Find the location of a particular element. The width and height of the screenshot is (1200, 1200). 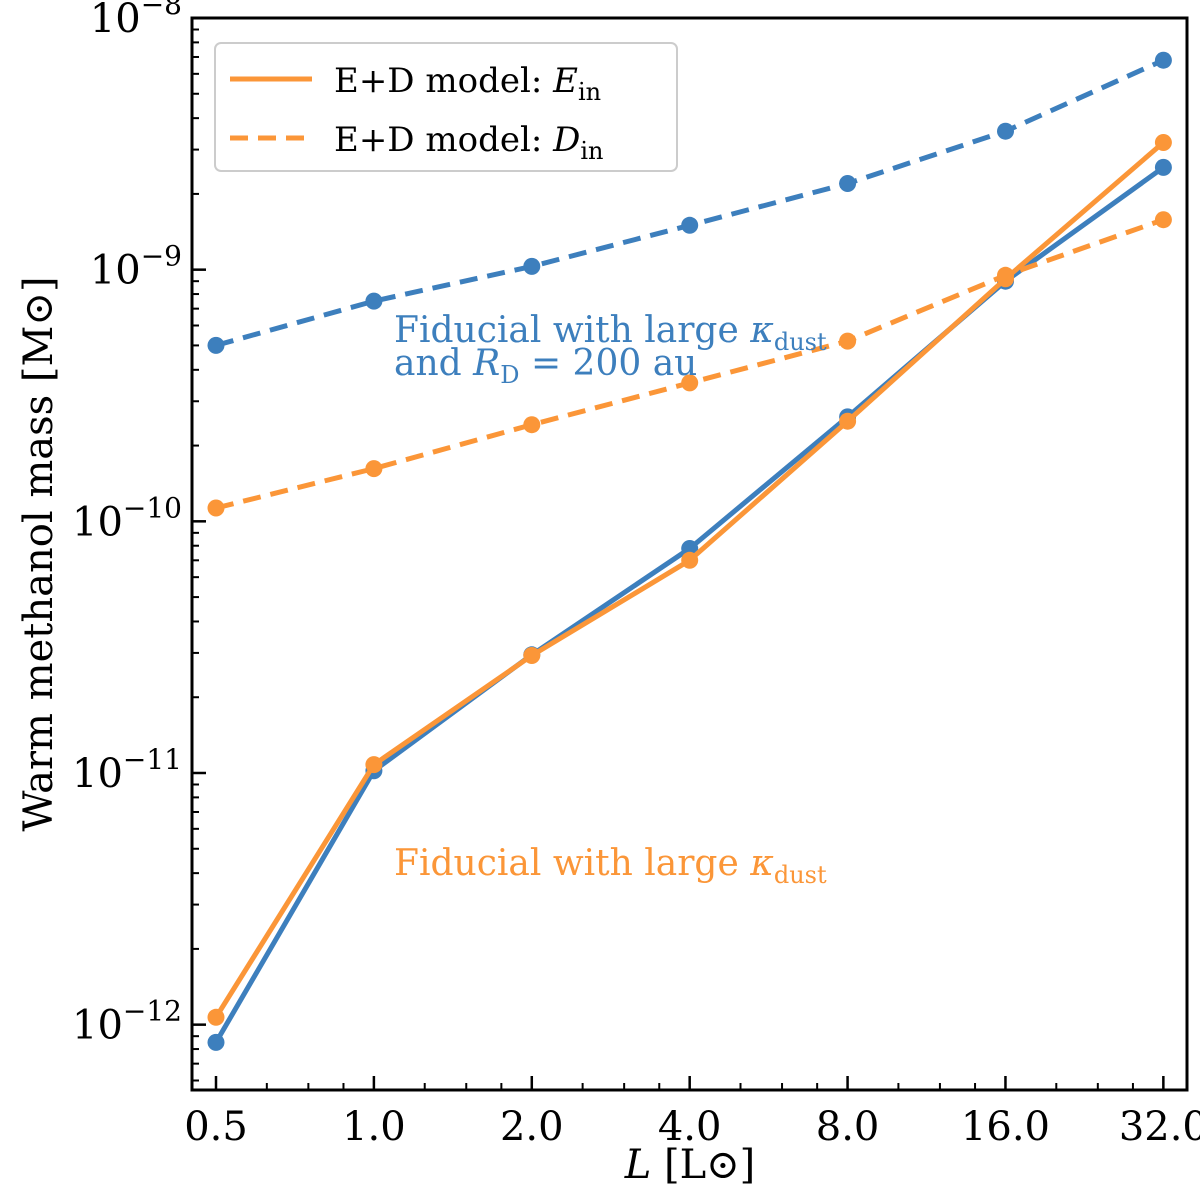

x-tick-label-3: 4.0 is located at coordinates (690, 1127).